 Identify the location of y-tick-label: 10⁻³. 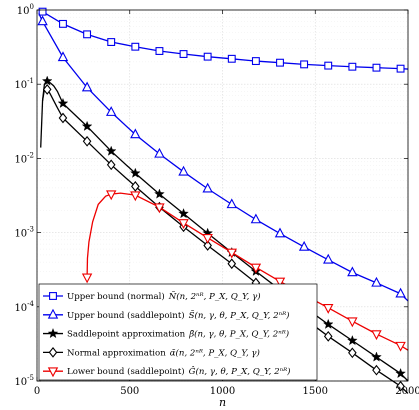
(24, 233).